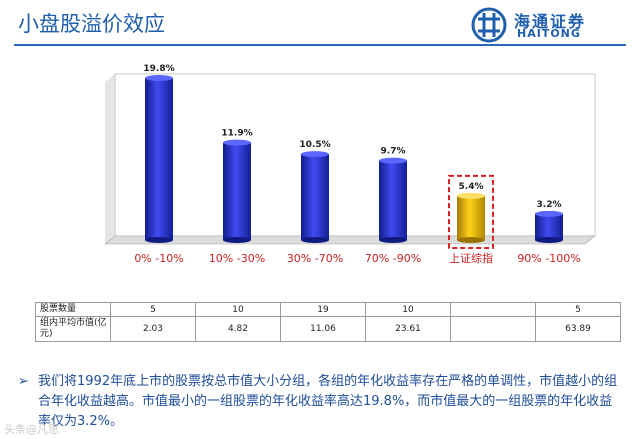 Image resolution: width=640 pixels, height=439 pixels. I want to click on highlight-box, so click(471, 211).